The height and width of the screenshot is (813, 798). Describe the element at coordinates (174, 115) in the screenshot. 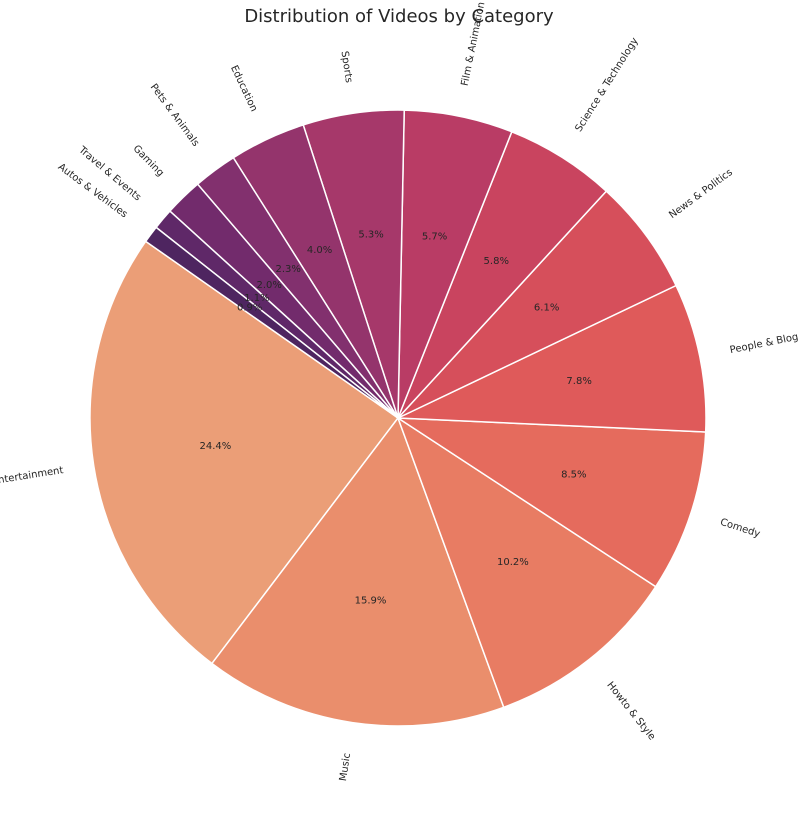

I see `category-label-pets-and-animals: Pets & Animals` at that location.